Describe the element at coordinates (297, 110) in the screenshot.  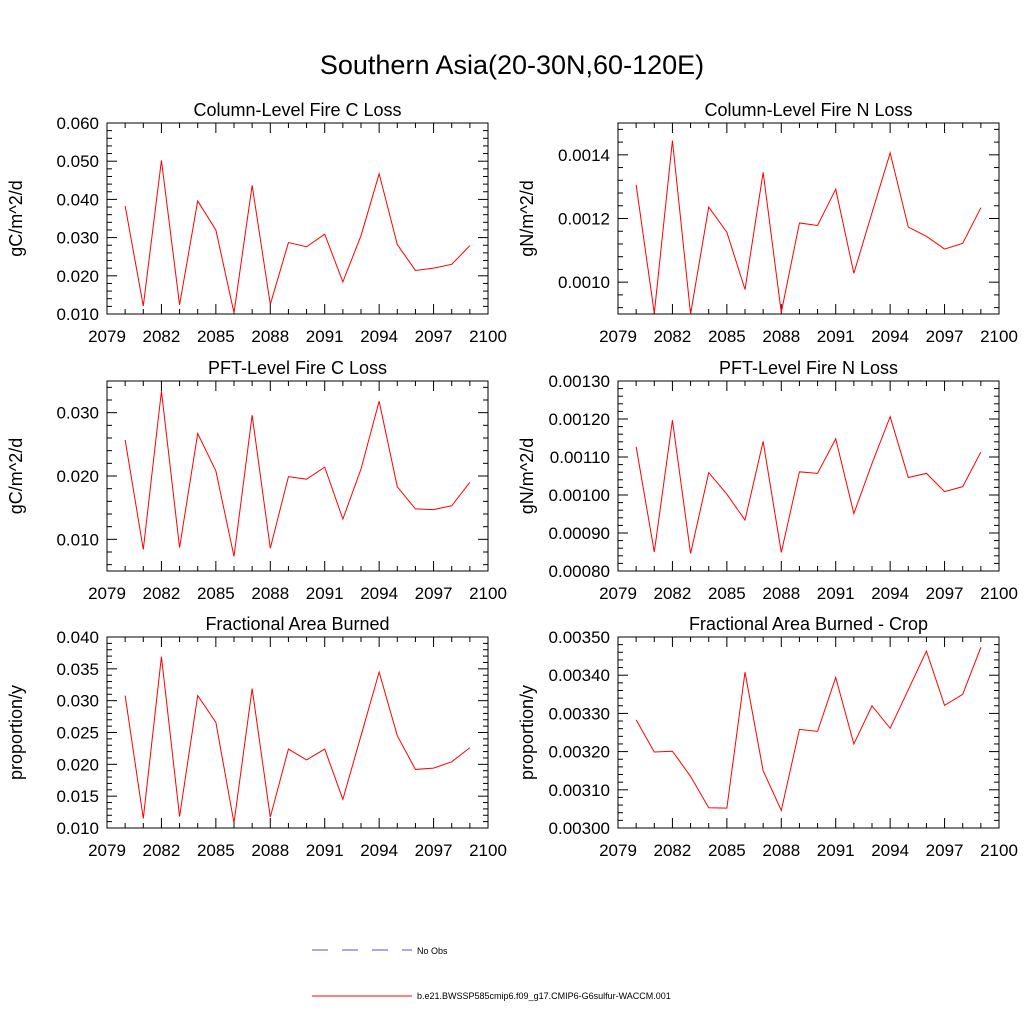
I see `panel-1-title: Column-Level Fire C Loss` at that location.